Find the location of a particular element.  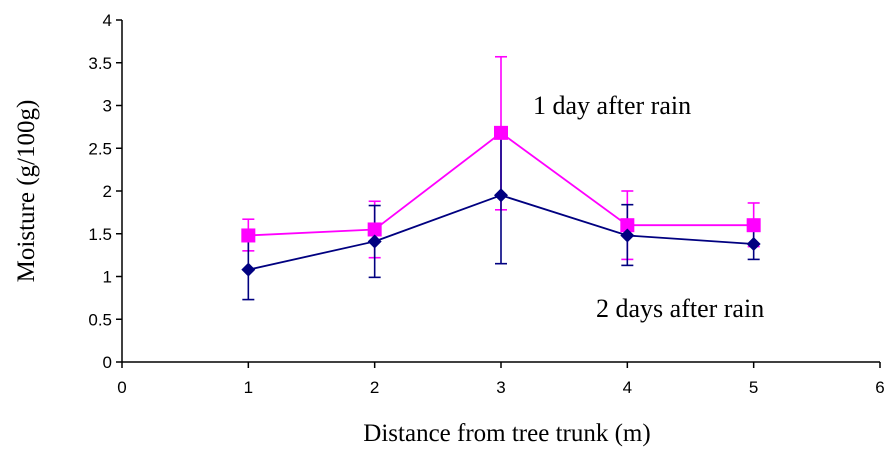

y-tick-label: 1 is located at coordinates (107, 277).